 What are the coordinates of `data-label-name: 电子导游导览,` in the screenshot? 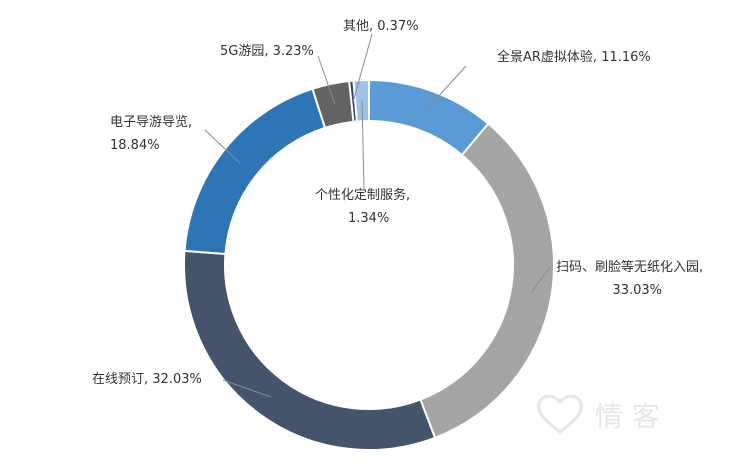 It's located at (151, 122).